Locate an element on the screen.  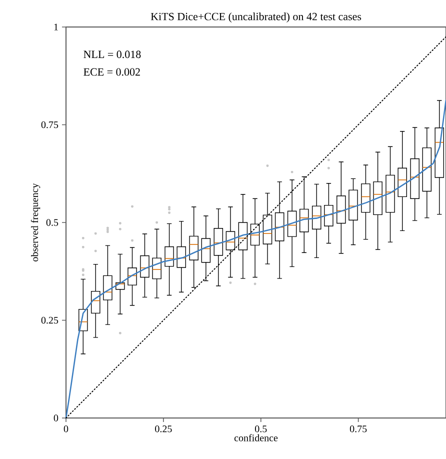
x-tick-label: 0.5 is located at coordinates (261, 429).